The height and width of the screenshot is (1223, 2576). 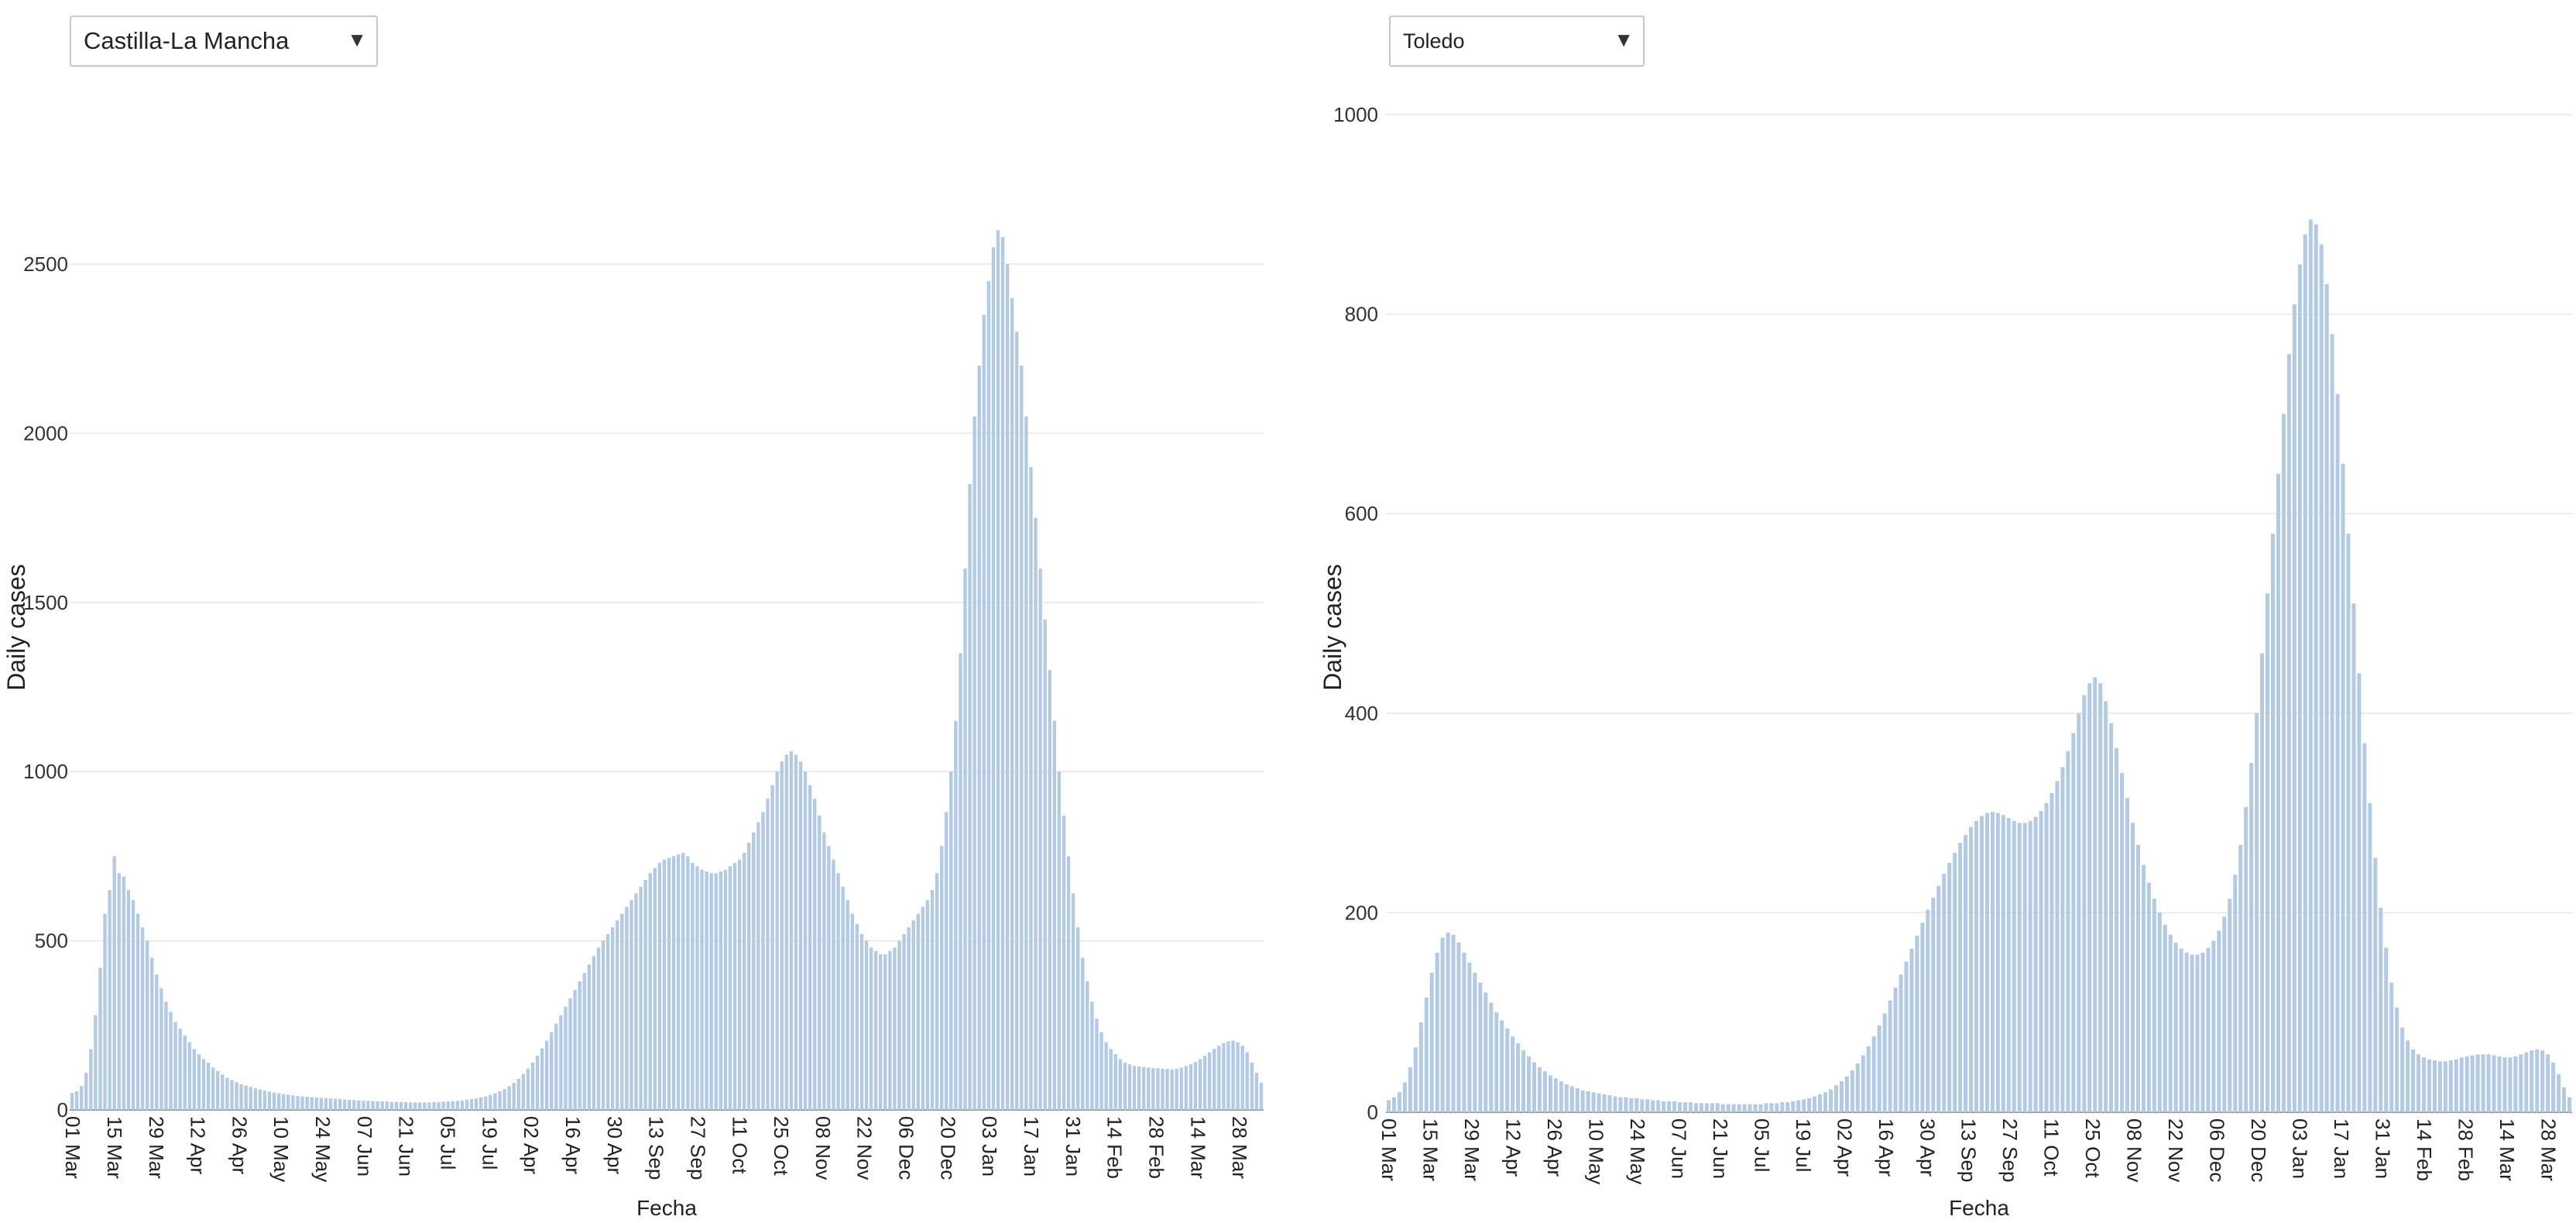 What do you see at coordinates (51, 941) in the screenshot?
I see `y-tick-label: 500` at bounding box center [51, 941].